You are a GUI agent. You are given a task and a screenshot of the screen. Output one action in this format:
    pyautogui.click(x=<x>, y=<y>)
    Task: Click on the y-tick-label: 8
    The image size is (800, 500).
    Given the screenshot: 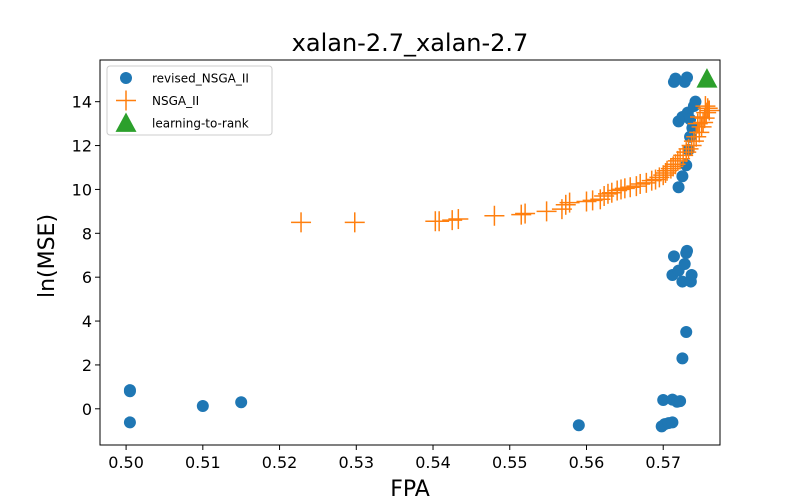 What is the action you would take?
    pyautogui.click(x=87, y=233)
    